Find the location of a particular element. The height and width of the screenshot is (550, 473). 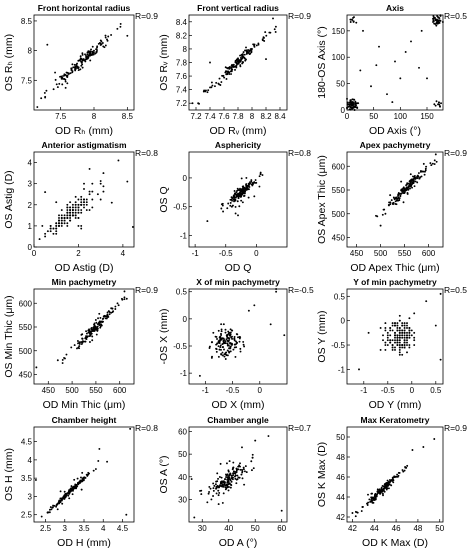

x-axis-label: OD K Max (D) is located at coordinates (395, 543).